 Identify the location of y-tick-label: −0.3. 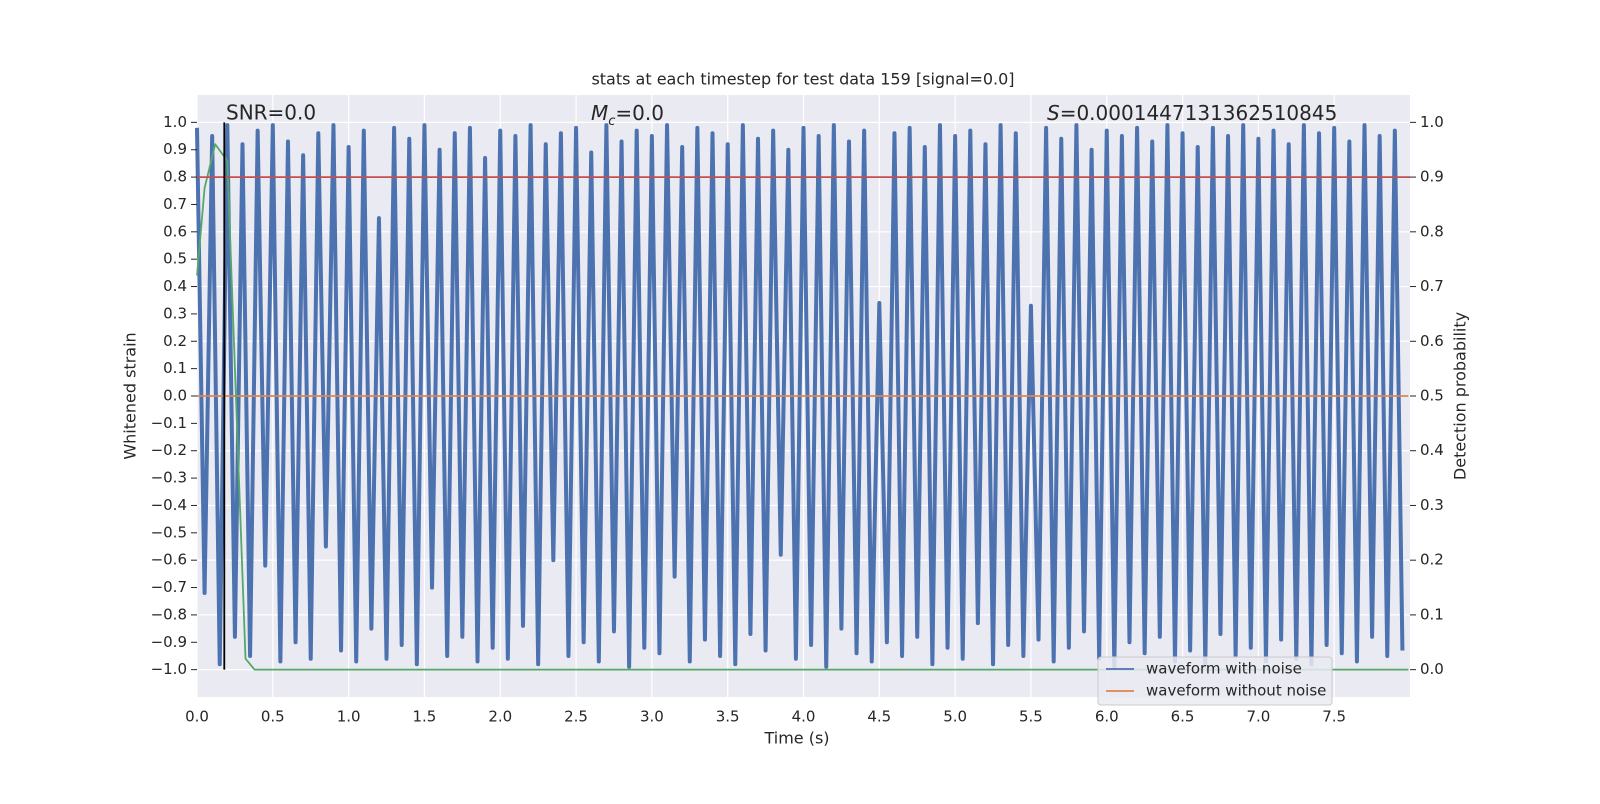
(169, 478).